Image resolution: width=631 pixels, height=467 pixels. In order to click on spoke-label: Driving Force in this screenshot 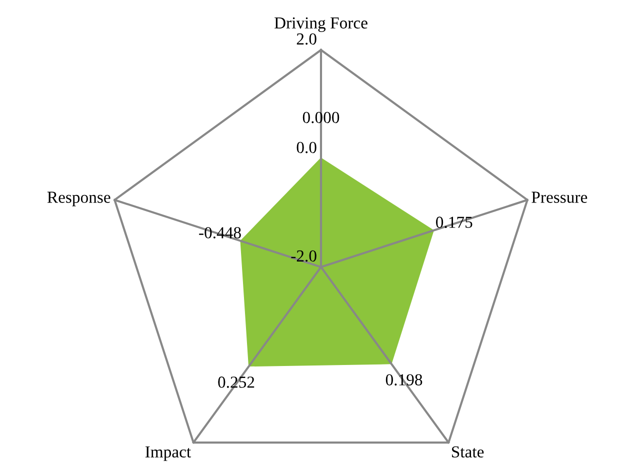, I will do `click(321, 24)`.